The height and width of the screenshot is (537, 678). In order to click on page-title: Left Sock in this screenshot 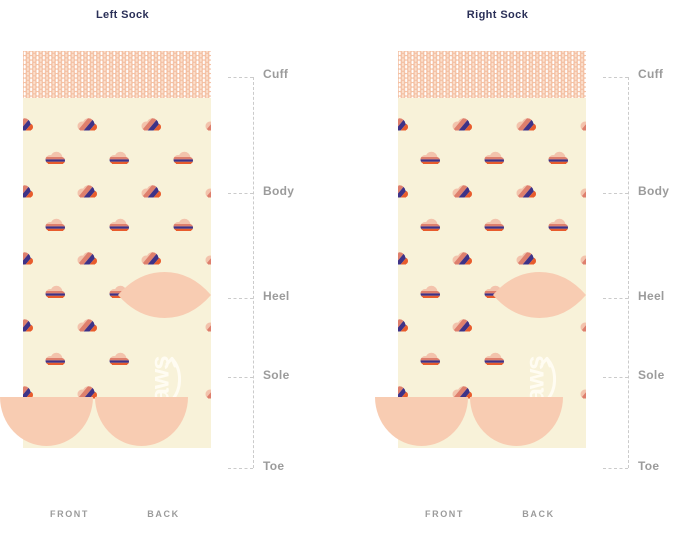, I will do `click(122, 15)`.